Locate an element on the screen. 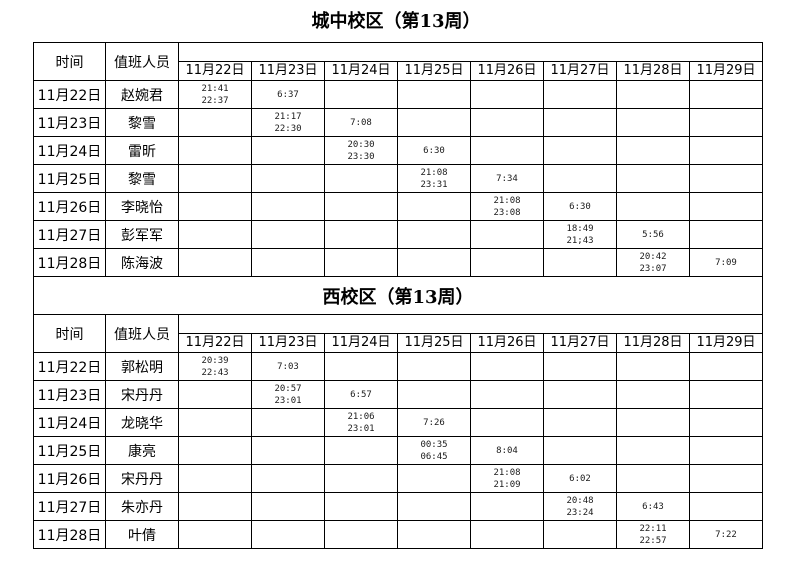  header-blank is located at coordinates (470, 52).